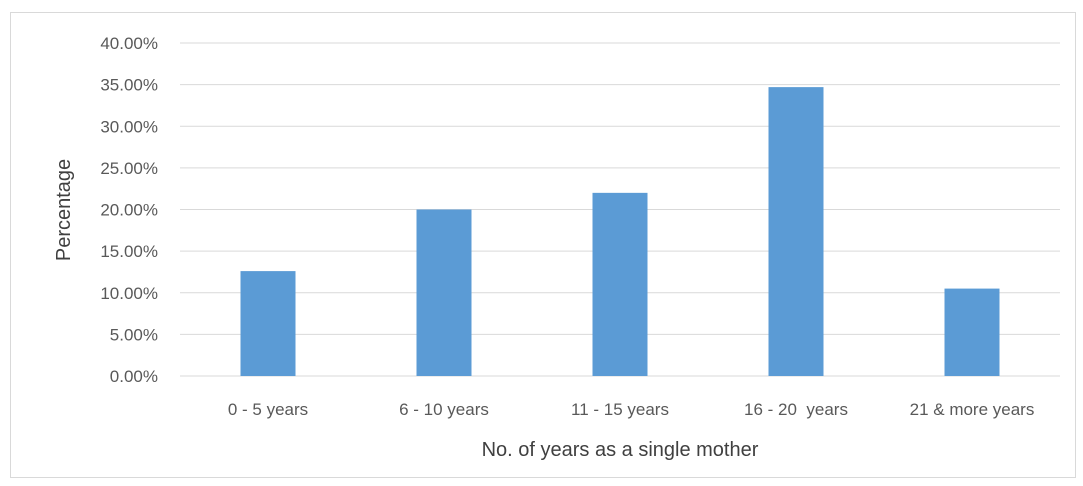 The width and height of the screenshot is (1083, 486). What do you see at coordinates (134, 376) in the screenshot?
I see `y-tick-label: 0.00%` at bounding box center [134, 376].